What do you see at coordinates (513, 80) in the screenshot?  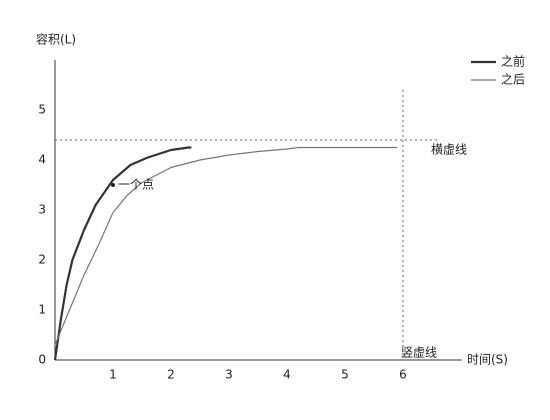 I see `legend-label: 之后` at bounding box center [513, 80].